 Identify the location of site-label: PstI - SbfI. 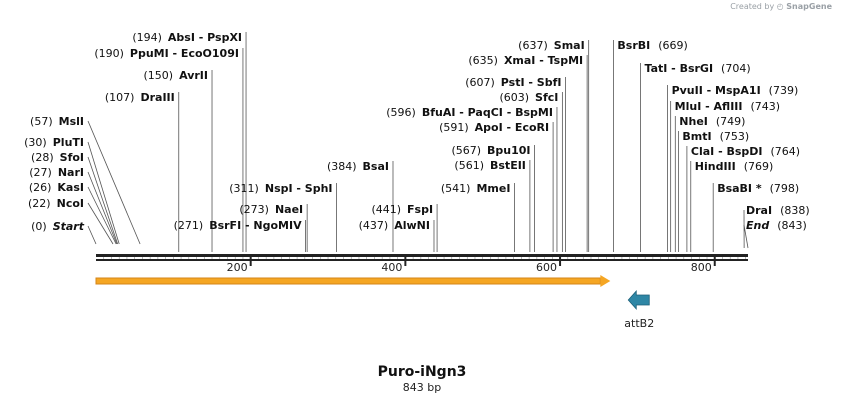
(531, 82).